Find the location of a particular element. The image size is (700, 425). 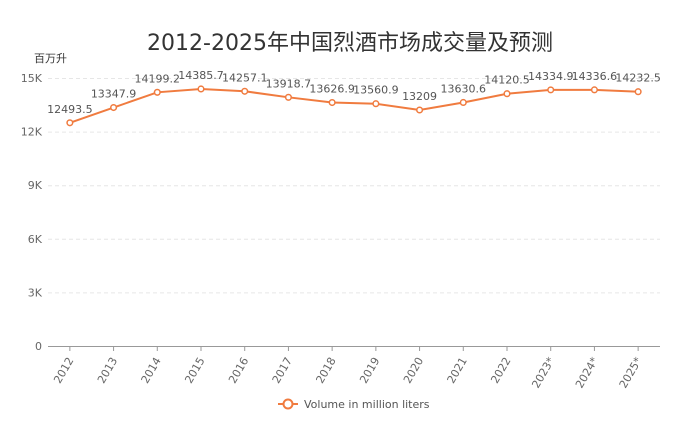

chart-title: 2012-2025年中国烈酒市场成交量及预测 is located at coordinates (350, 43).